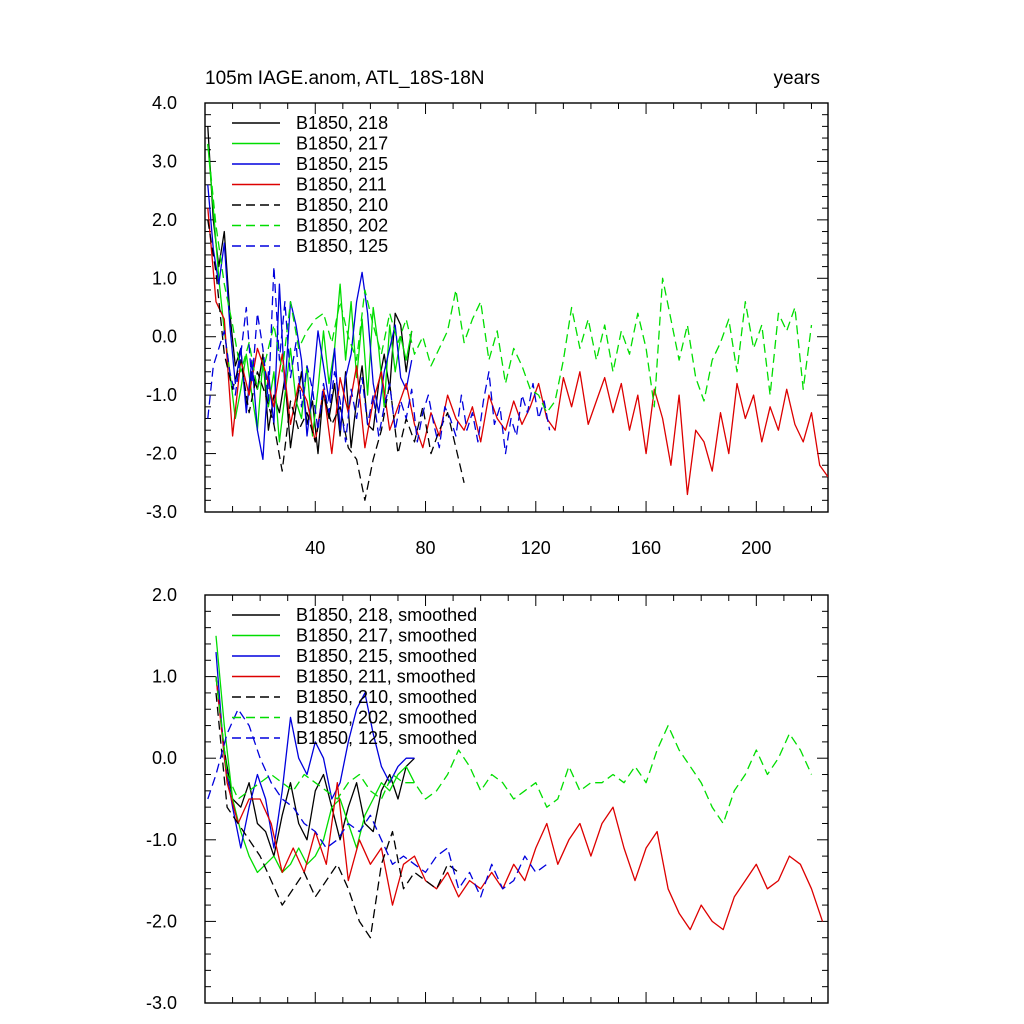  I want to click on legend-label-1: B1850, 218, so click(342, 123).